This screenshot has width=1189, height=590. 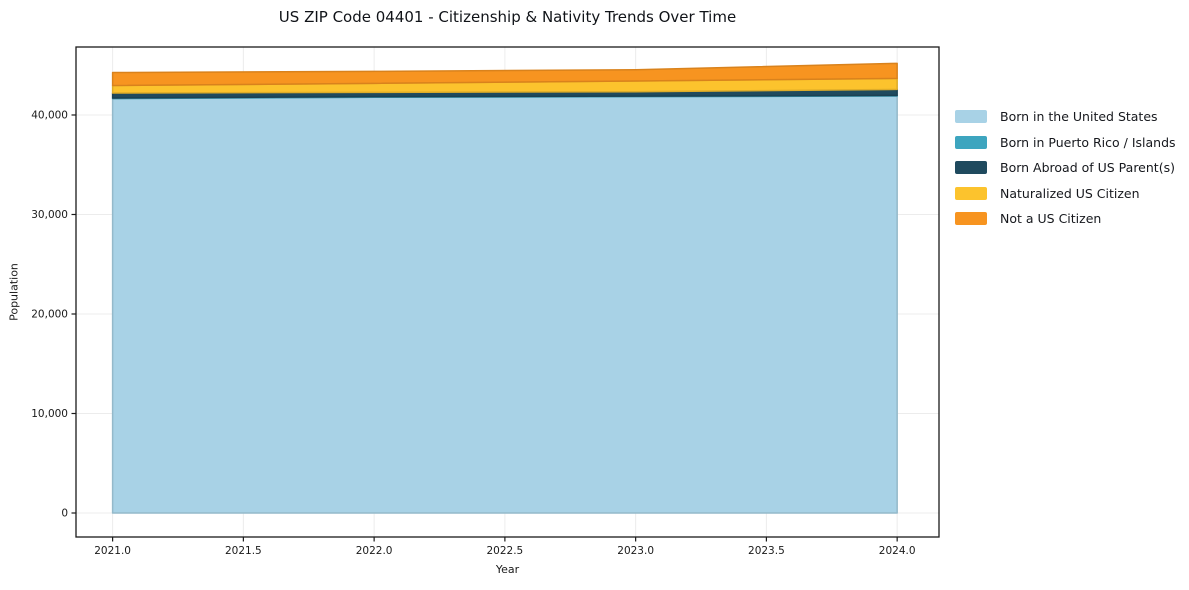 I want to click on legend-item-not-citizen: Not a US Citizen, so click(x=1065, y=219).